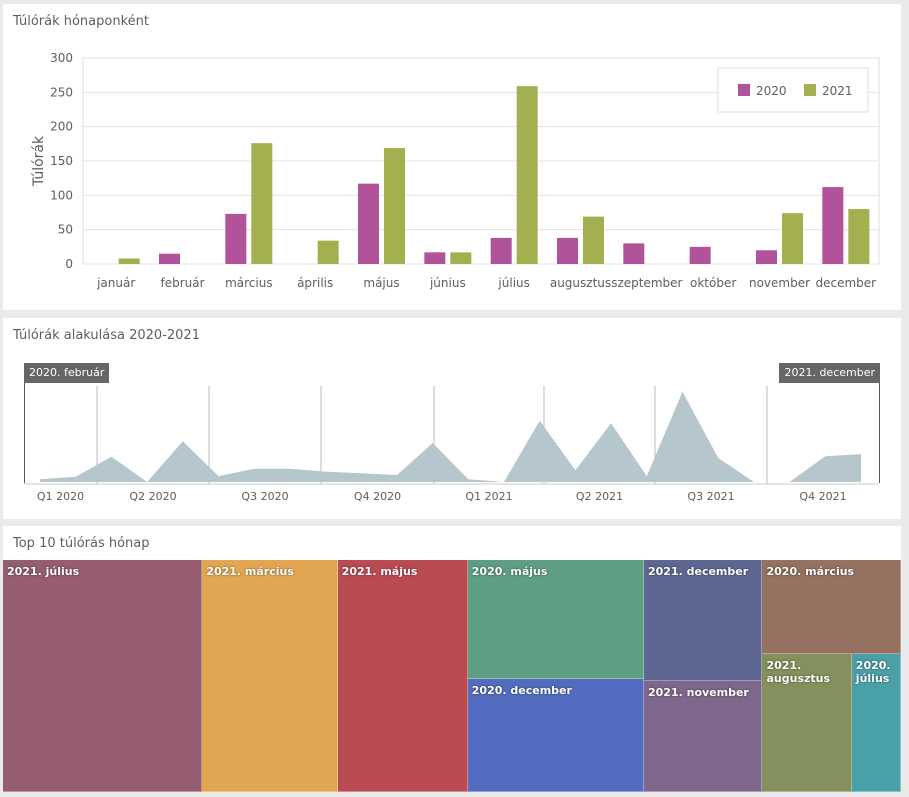 The height and width of the screenshot is (797, 909). Describe the element at coordinates (81, 21) in the screenshot. I see `monthly-chart-title: Túlórák hónaponként` at that location.